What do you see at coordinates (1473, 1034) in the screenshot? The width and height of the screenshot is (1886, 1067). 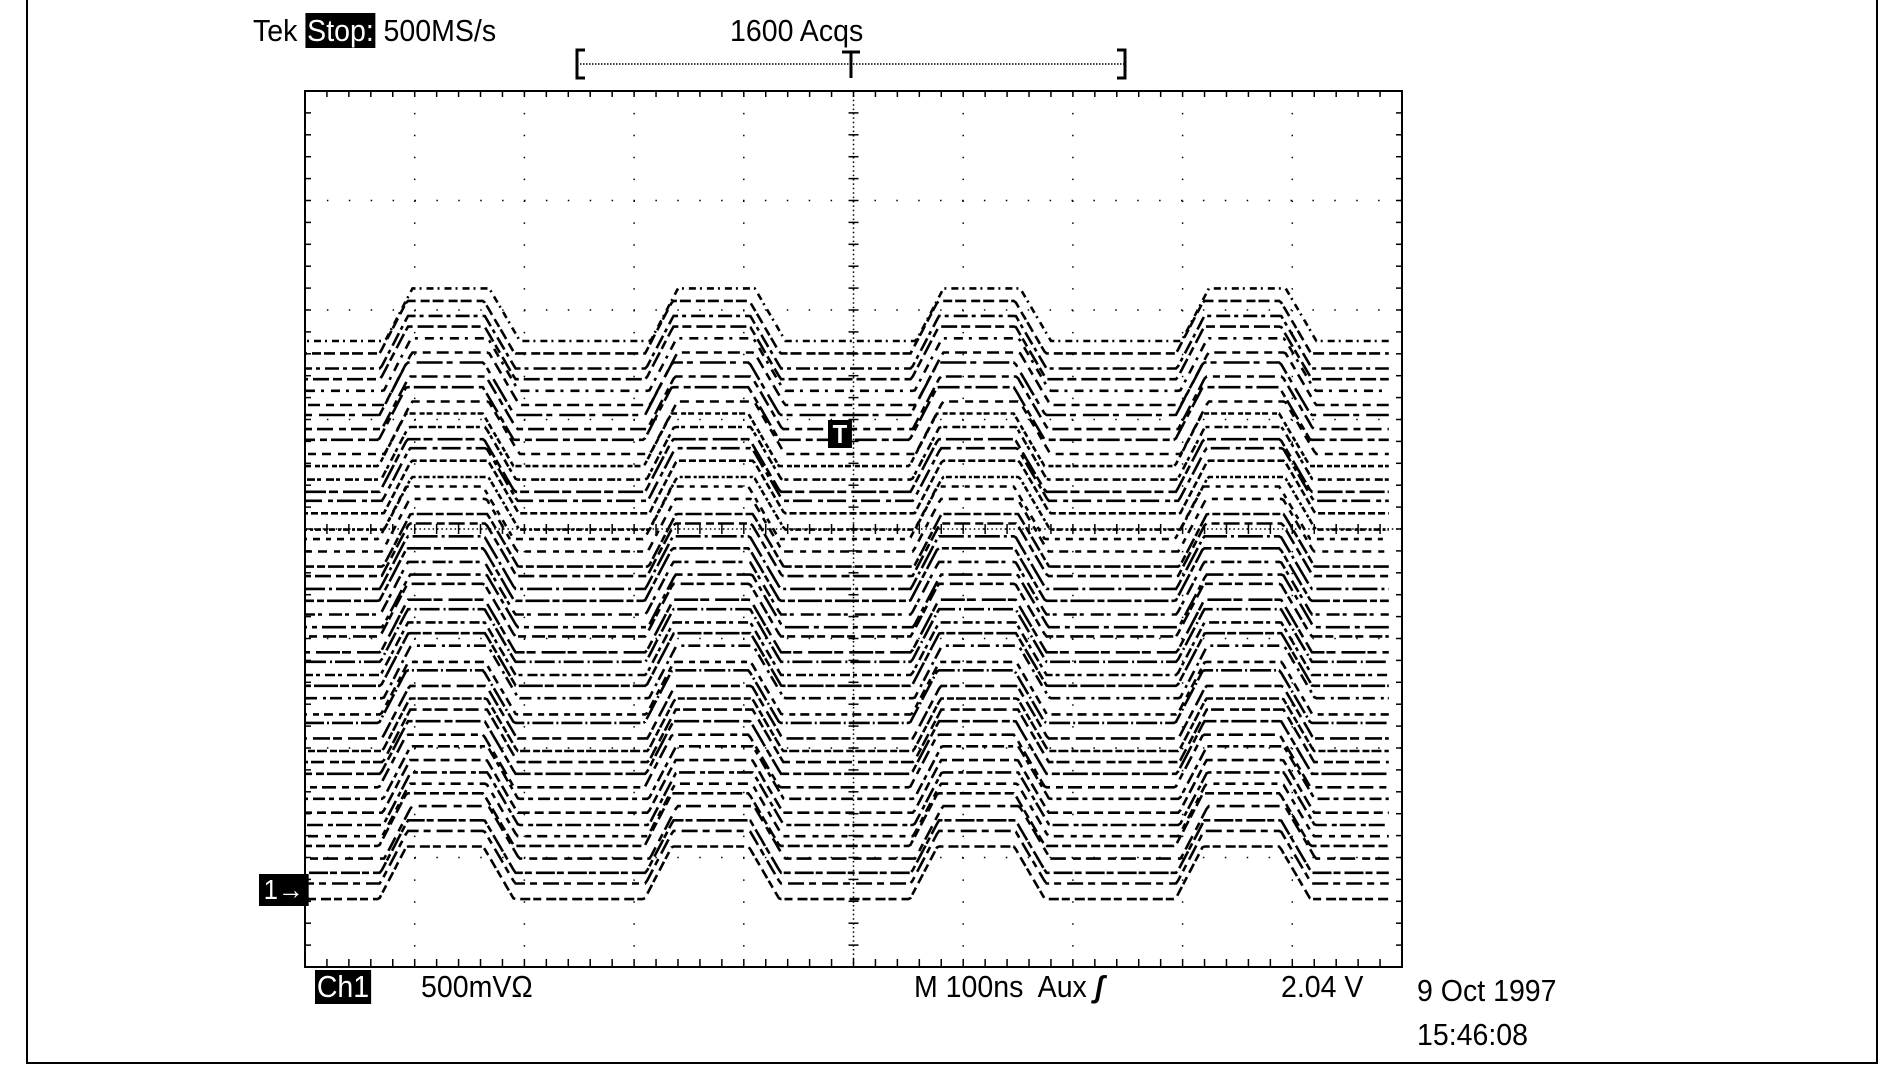 I see `time: 15:46:08` at bounding box center [1473, 1034].